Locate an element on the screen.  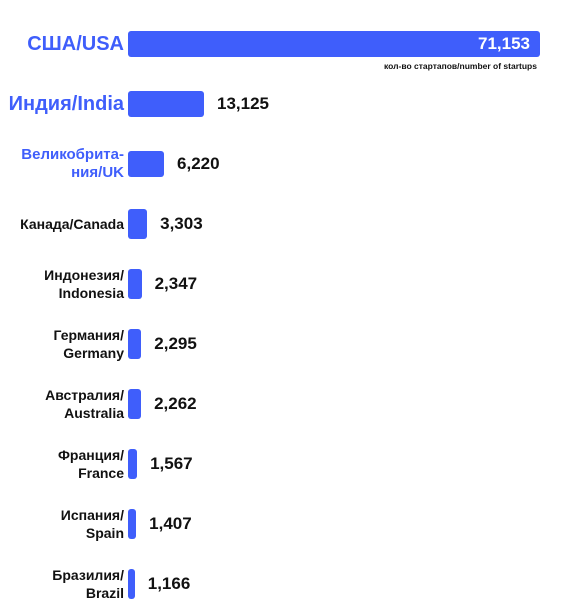
value-label: 1,567 is located at coordinates (171, 463).